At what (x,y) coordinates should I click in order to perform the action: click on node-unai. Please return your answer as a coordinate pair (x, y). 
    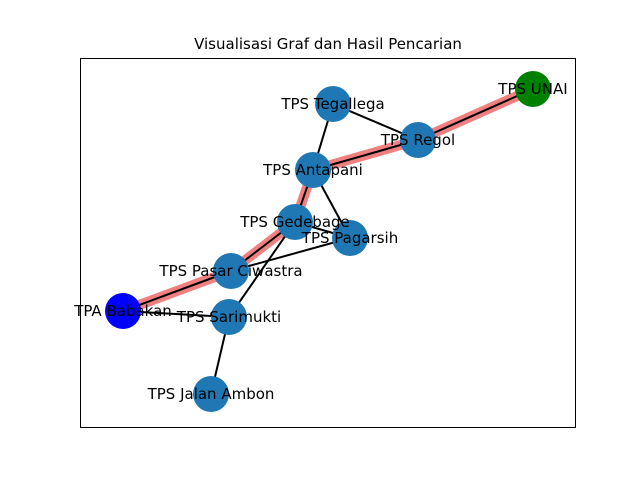
    Looking at the image, I should click on (533, 89).